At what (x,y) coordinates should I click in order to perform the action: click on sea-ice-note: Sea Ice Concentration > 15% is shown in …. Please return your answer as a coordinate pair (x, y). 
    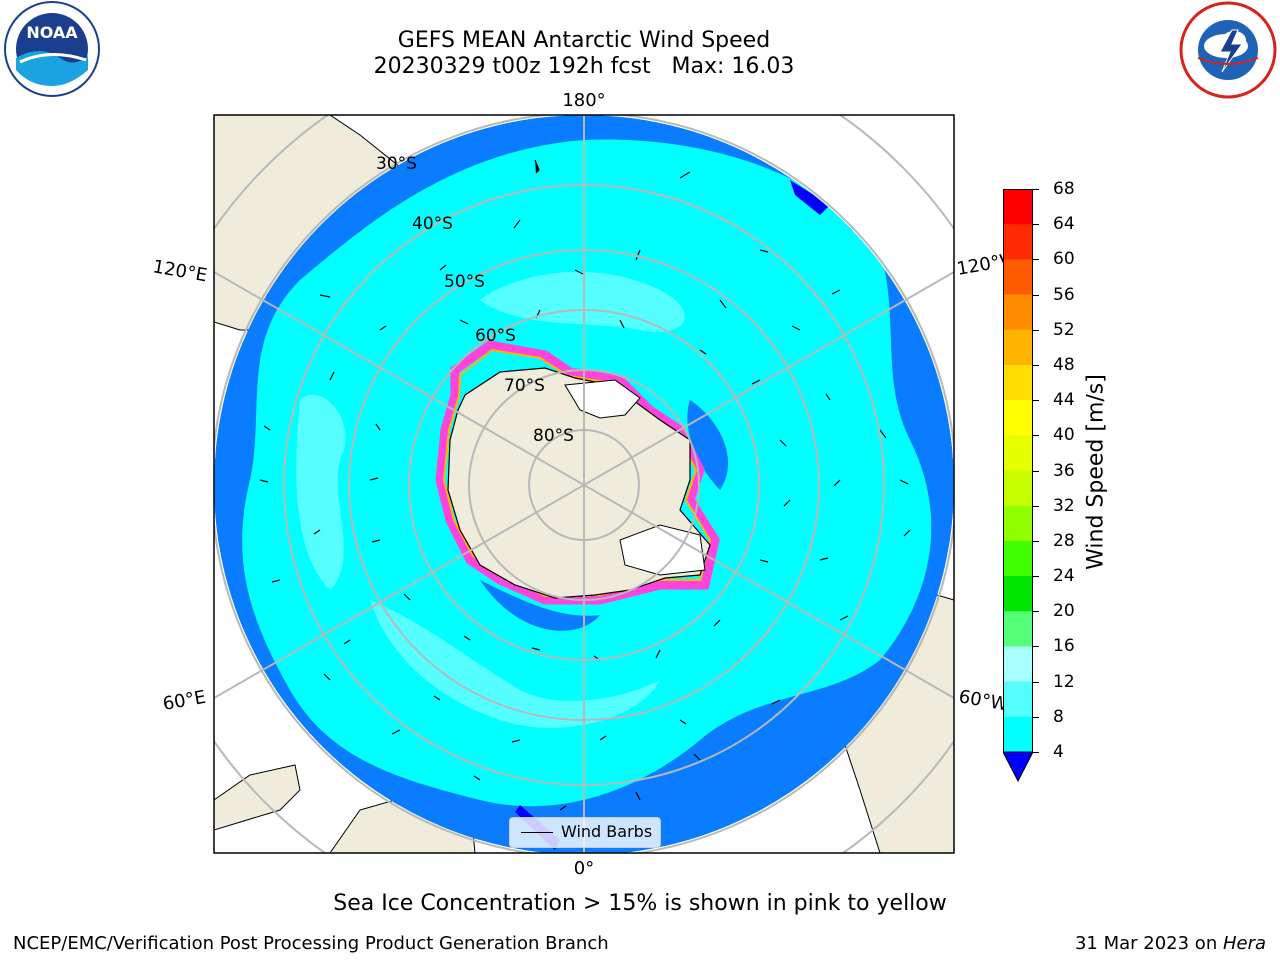
    Looking at the image, I should click on (640, 903).